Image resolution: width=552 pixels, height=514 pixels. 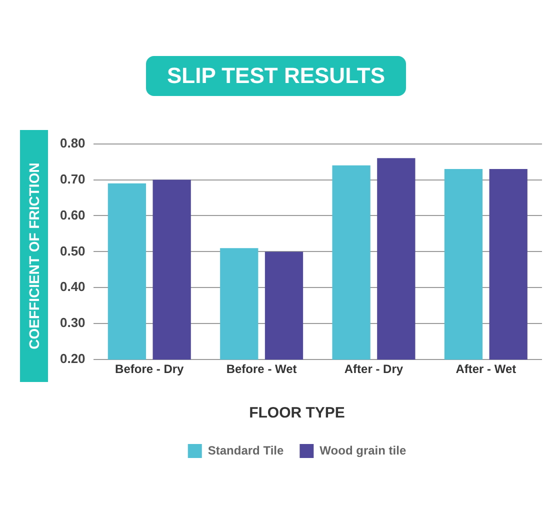 What do you see at coordinates (246, 450) in the screenshot?
I see `legend-label: Standard Tile` at bounding box center [246, 450].